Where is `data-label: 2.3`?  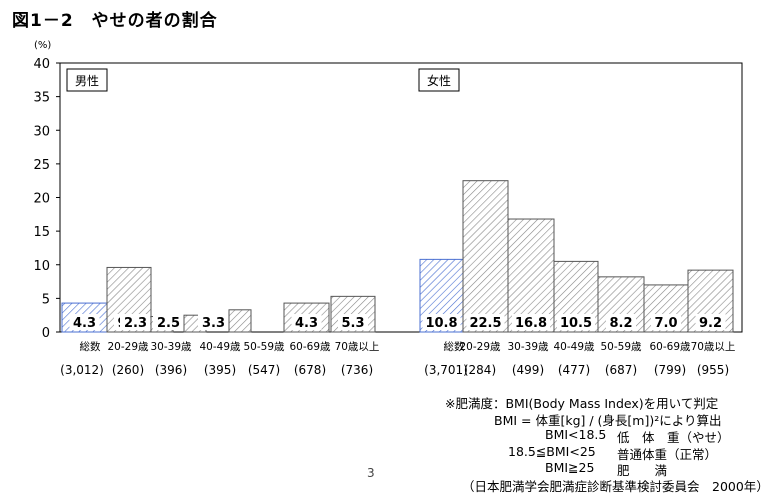
data-label: 2.3 is located at coordinates (135, 323).